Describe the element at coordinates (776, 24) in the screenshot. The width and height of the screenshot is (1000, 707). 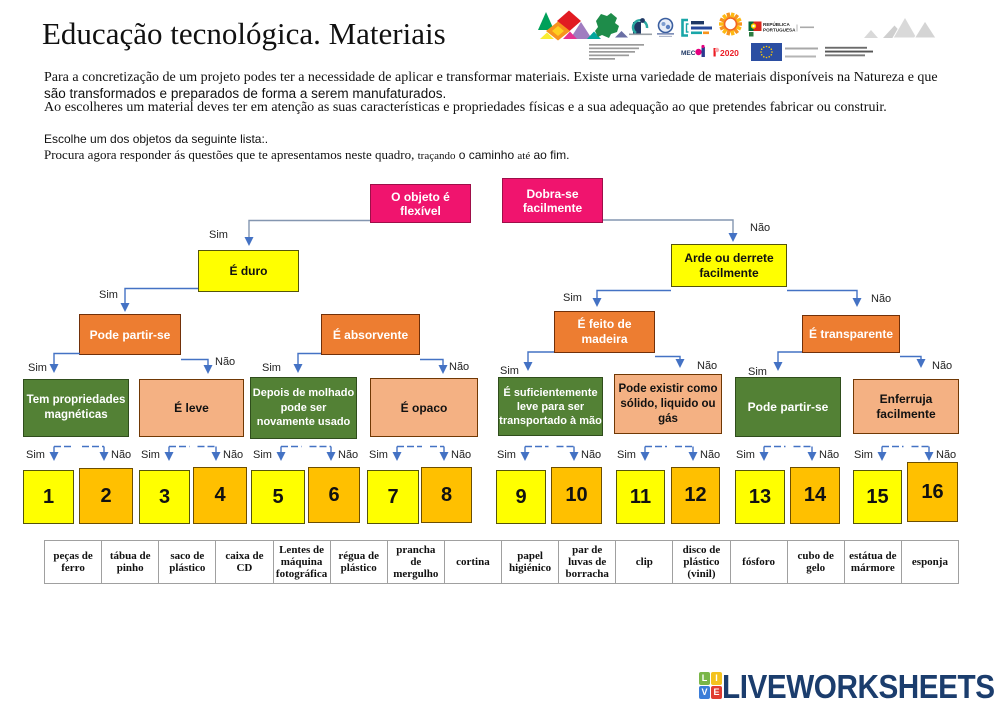
I see `svg-text: REPÚBLICA` at that location.